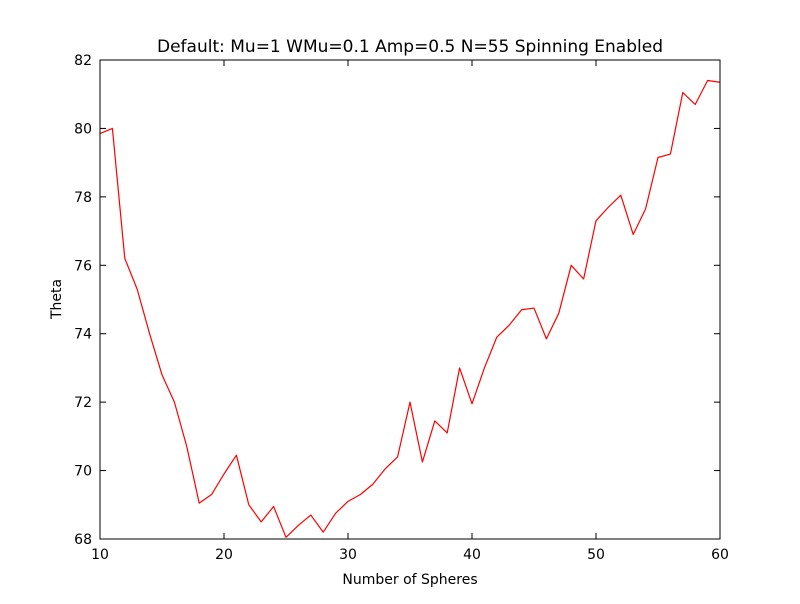  Describe the element at coordinates (100, 555) in the screenshot. I see `x-tick-label: 10` at that location.